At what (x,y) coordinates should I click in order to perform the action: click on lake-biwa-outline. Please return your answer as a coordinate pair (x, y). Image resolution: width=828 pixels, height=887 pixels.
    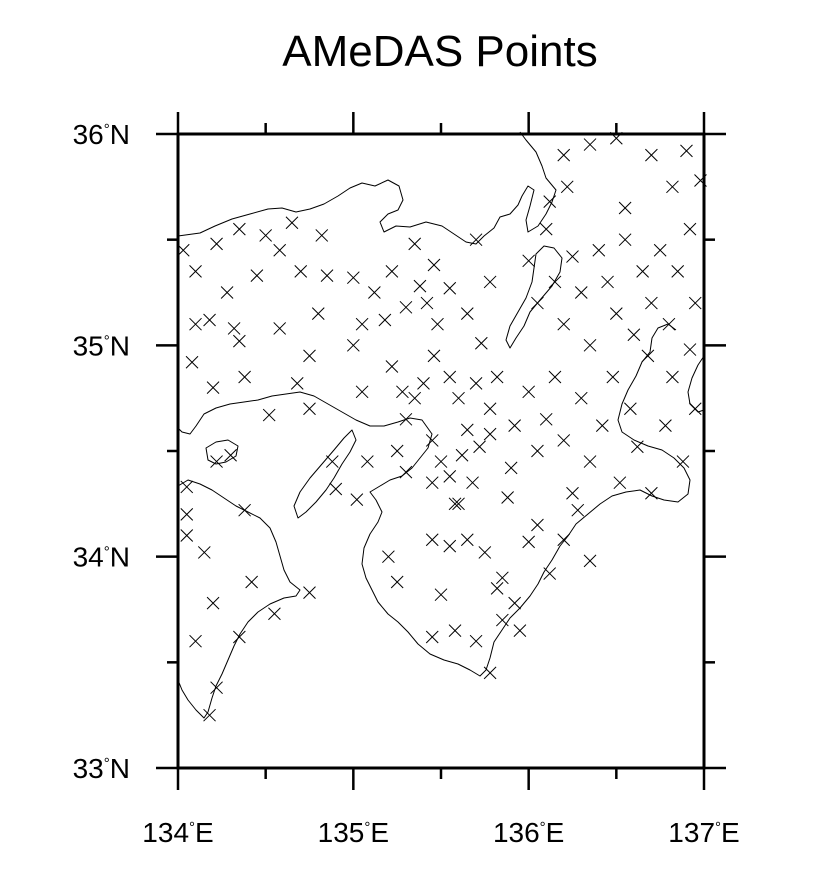
    Looking at the image, I should click on (534, 297).